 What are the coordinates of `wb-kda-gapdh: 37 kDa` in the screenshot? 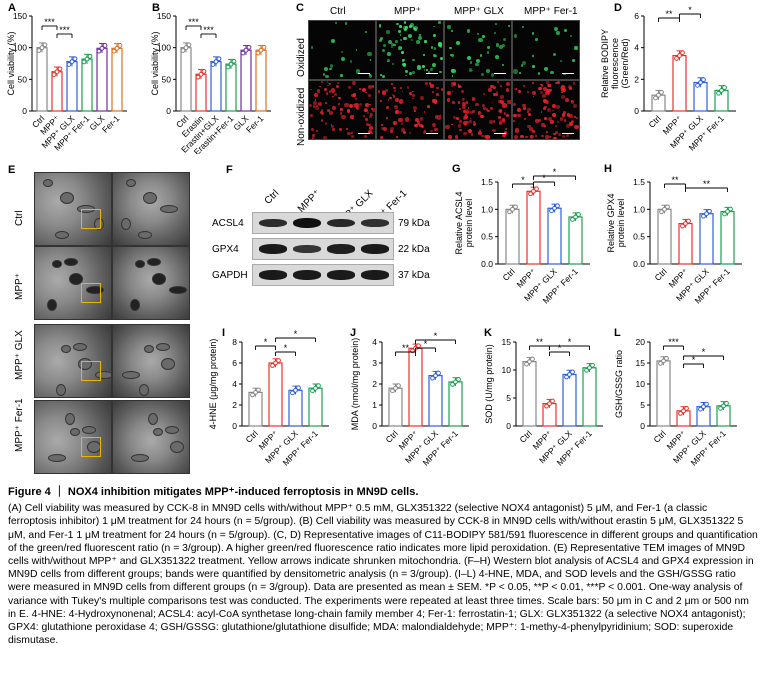 It's located at (414, 275).